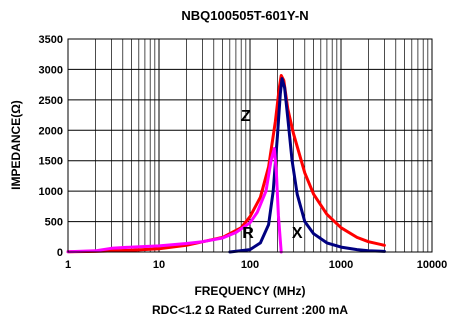 This screenshot has width=454, height=321. I want to click on y-tick-label: 1000, so click(51, 192).